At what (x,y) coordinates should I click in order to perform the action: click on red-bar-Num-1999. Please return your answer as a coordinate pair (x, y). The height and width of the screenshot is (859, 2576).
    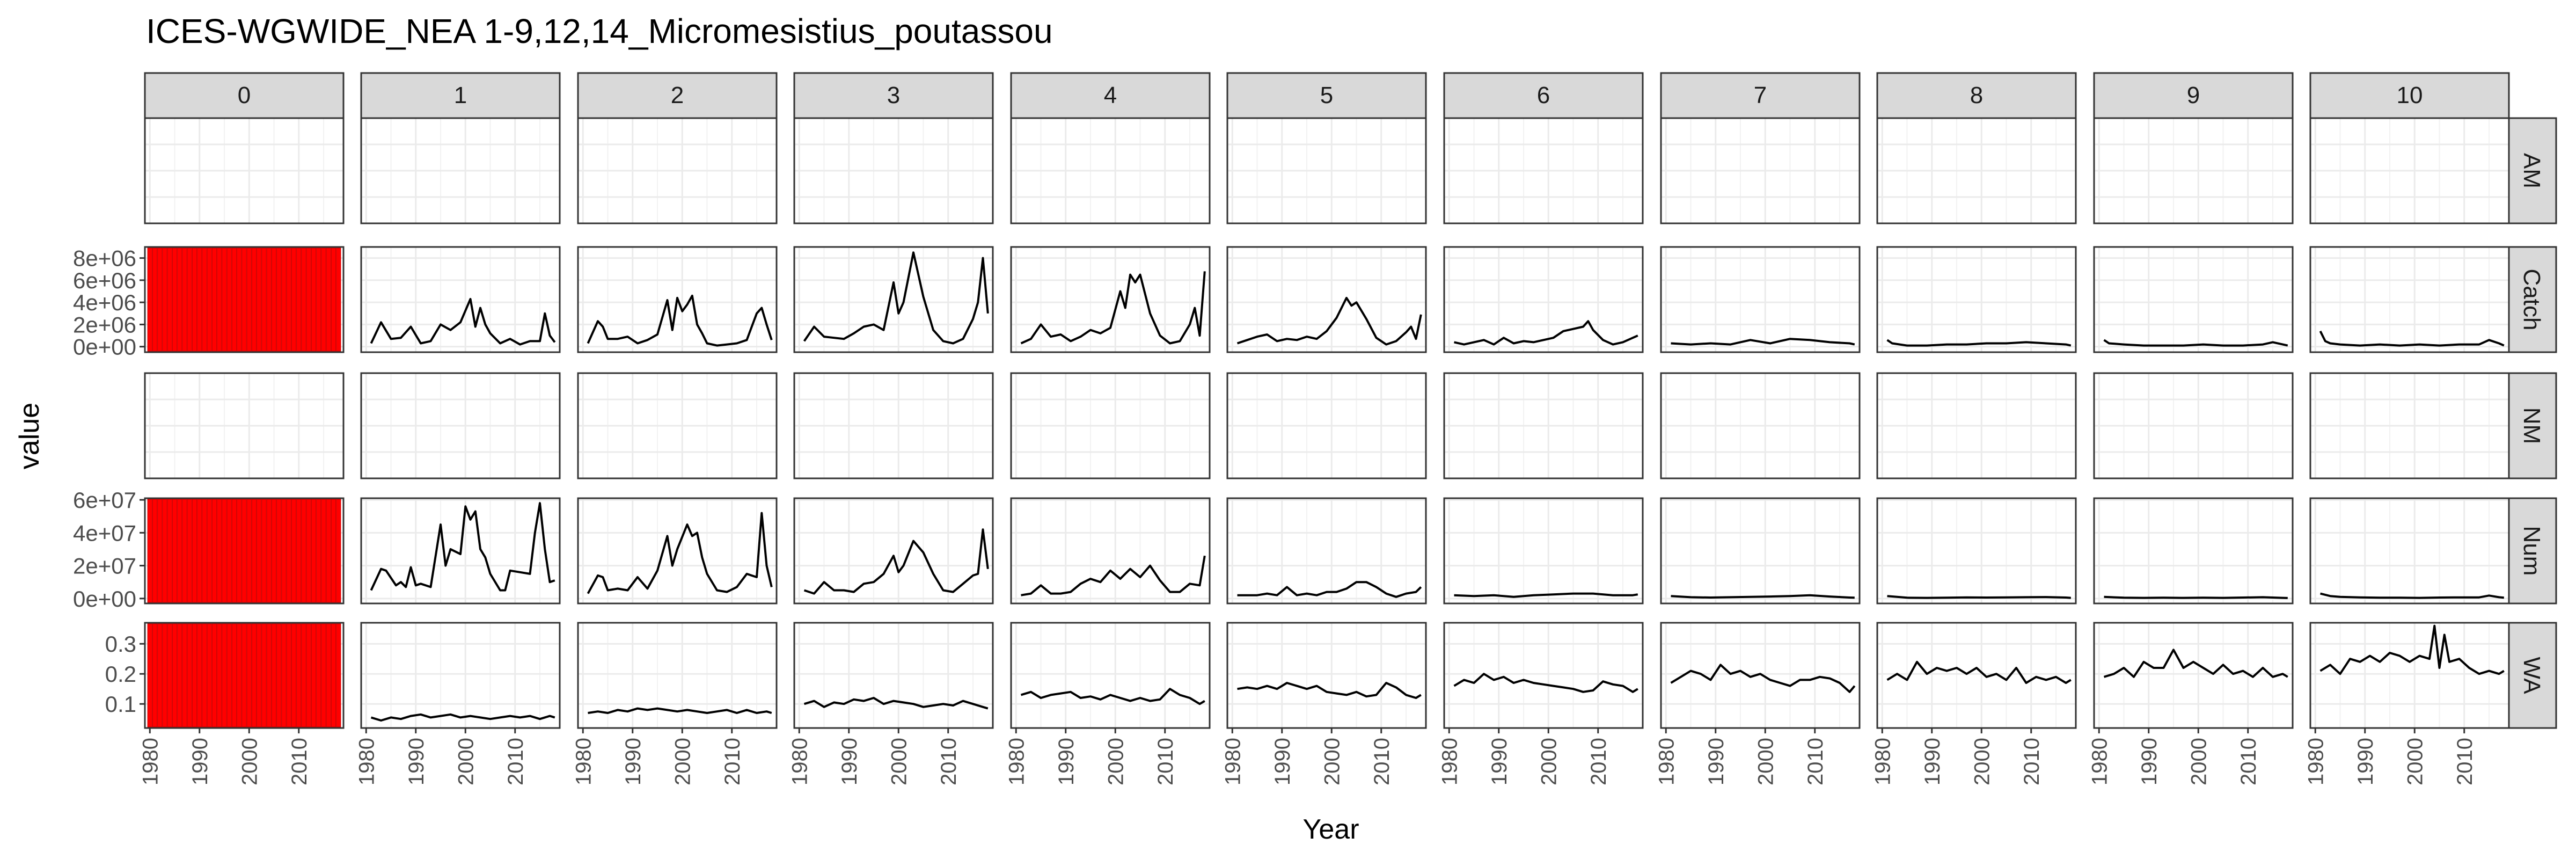
    Looking at the image, I should click on (244, 551).